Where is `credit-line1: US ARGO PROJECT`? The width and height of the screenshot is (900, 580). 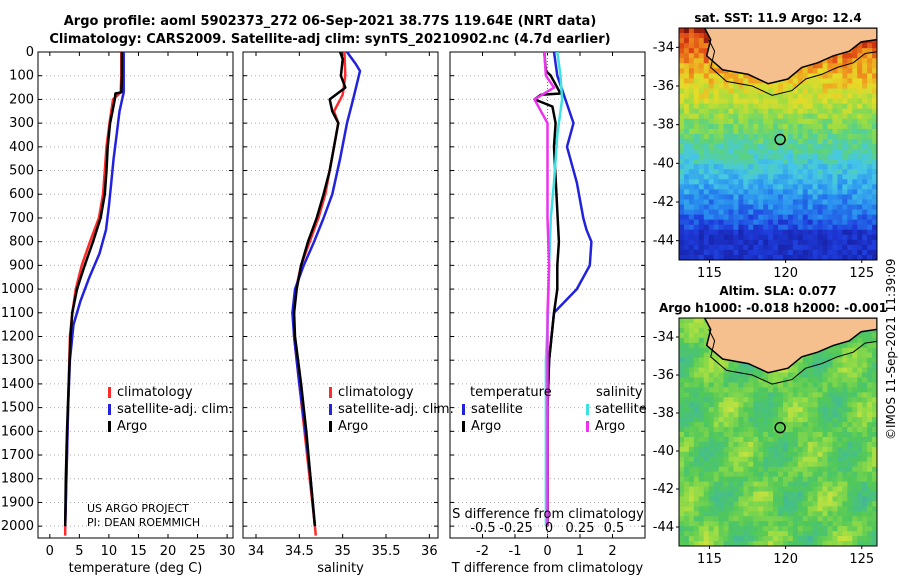
credit-line1: US ARGO PROJECT is located at coordinates (138, 508).